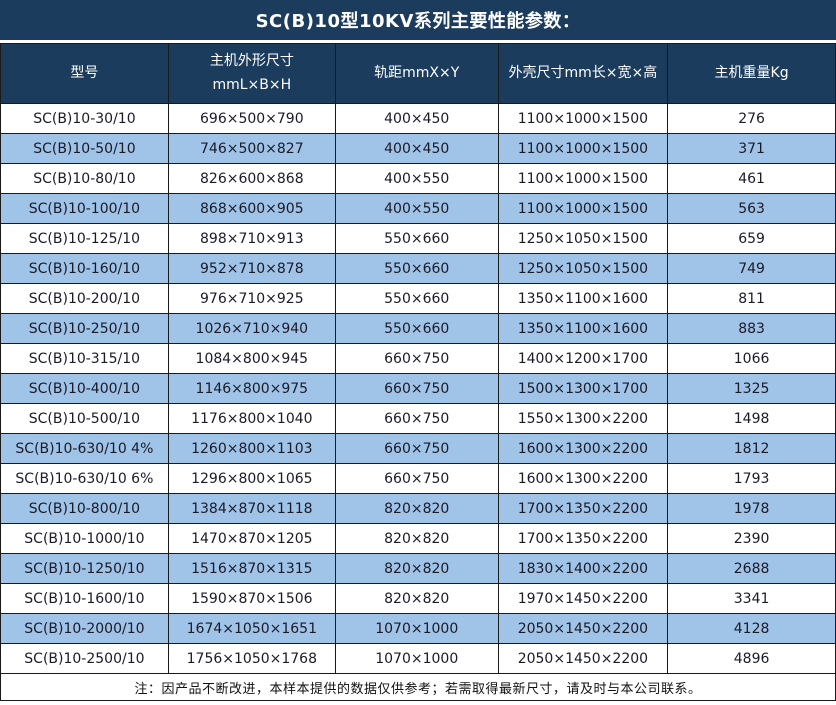 This screenshot has width=836, height=705. What do you see at coordinates (251, 568) in the screenshot?
I see `cell-main-dimensions: 1516×870×1315` at bounding box center [251, 568].